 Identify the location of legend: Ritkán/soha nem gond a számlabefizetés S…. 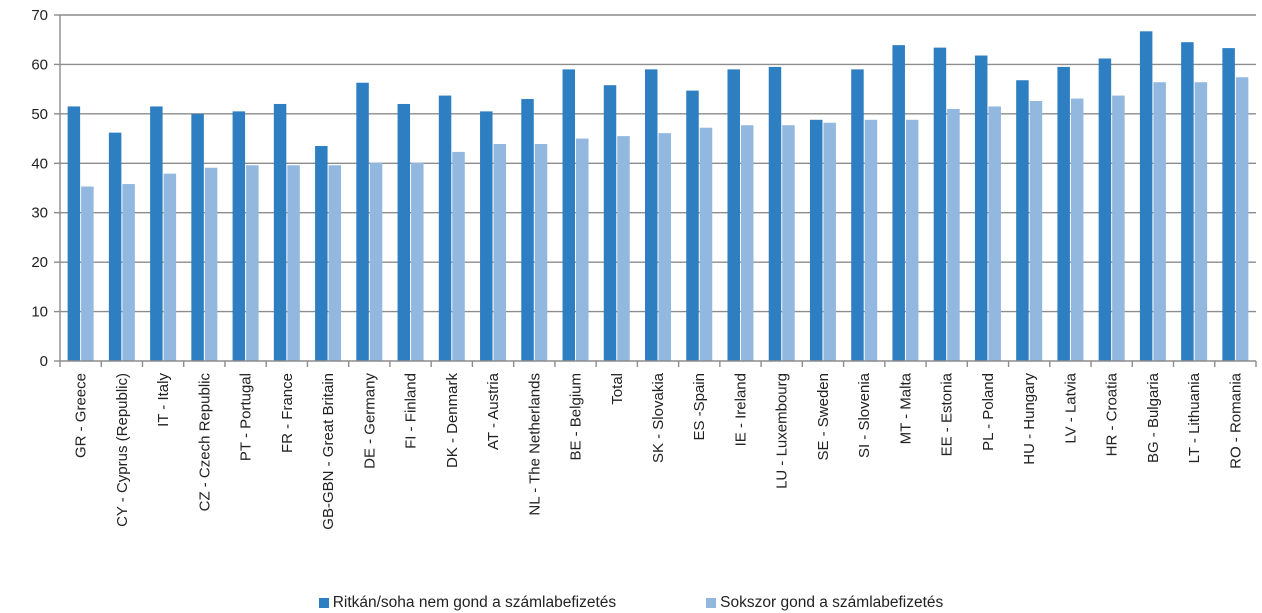
(631, 602).